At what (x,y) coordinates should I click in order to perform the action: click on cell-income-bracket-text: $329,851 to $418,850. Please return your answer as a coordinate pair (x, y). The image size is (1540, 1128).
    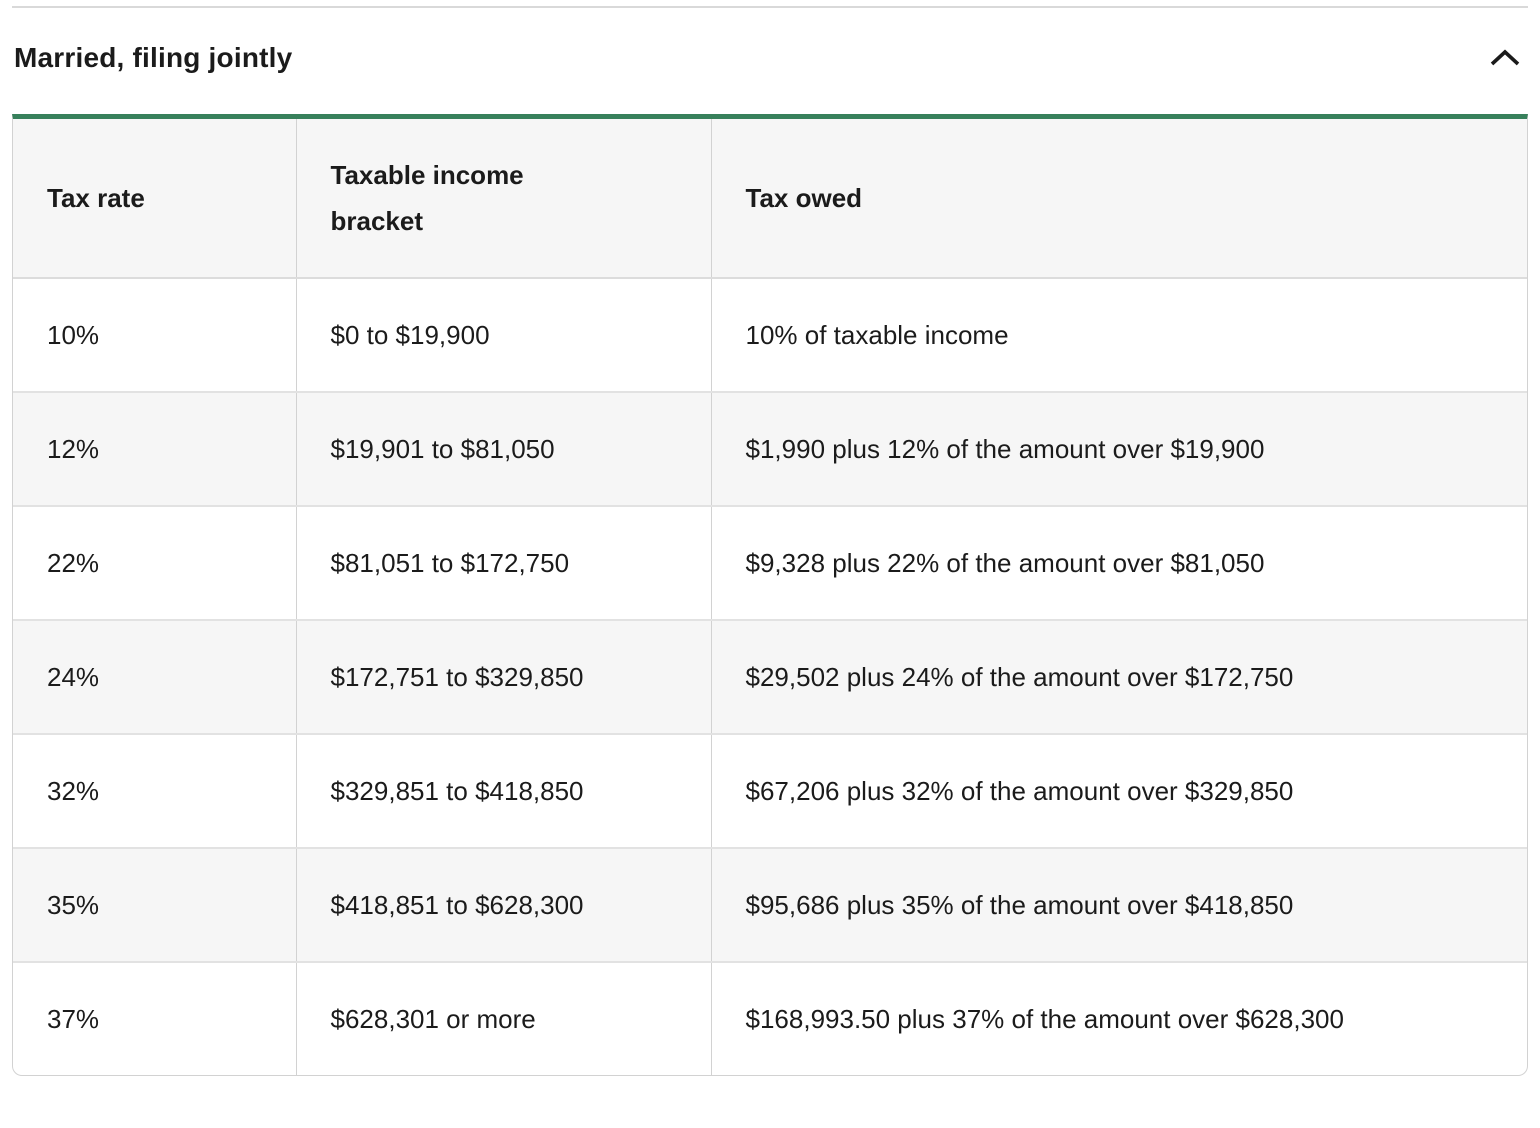
    Looking at the image, I should click on (457, 791).